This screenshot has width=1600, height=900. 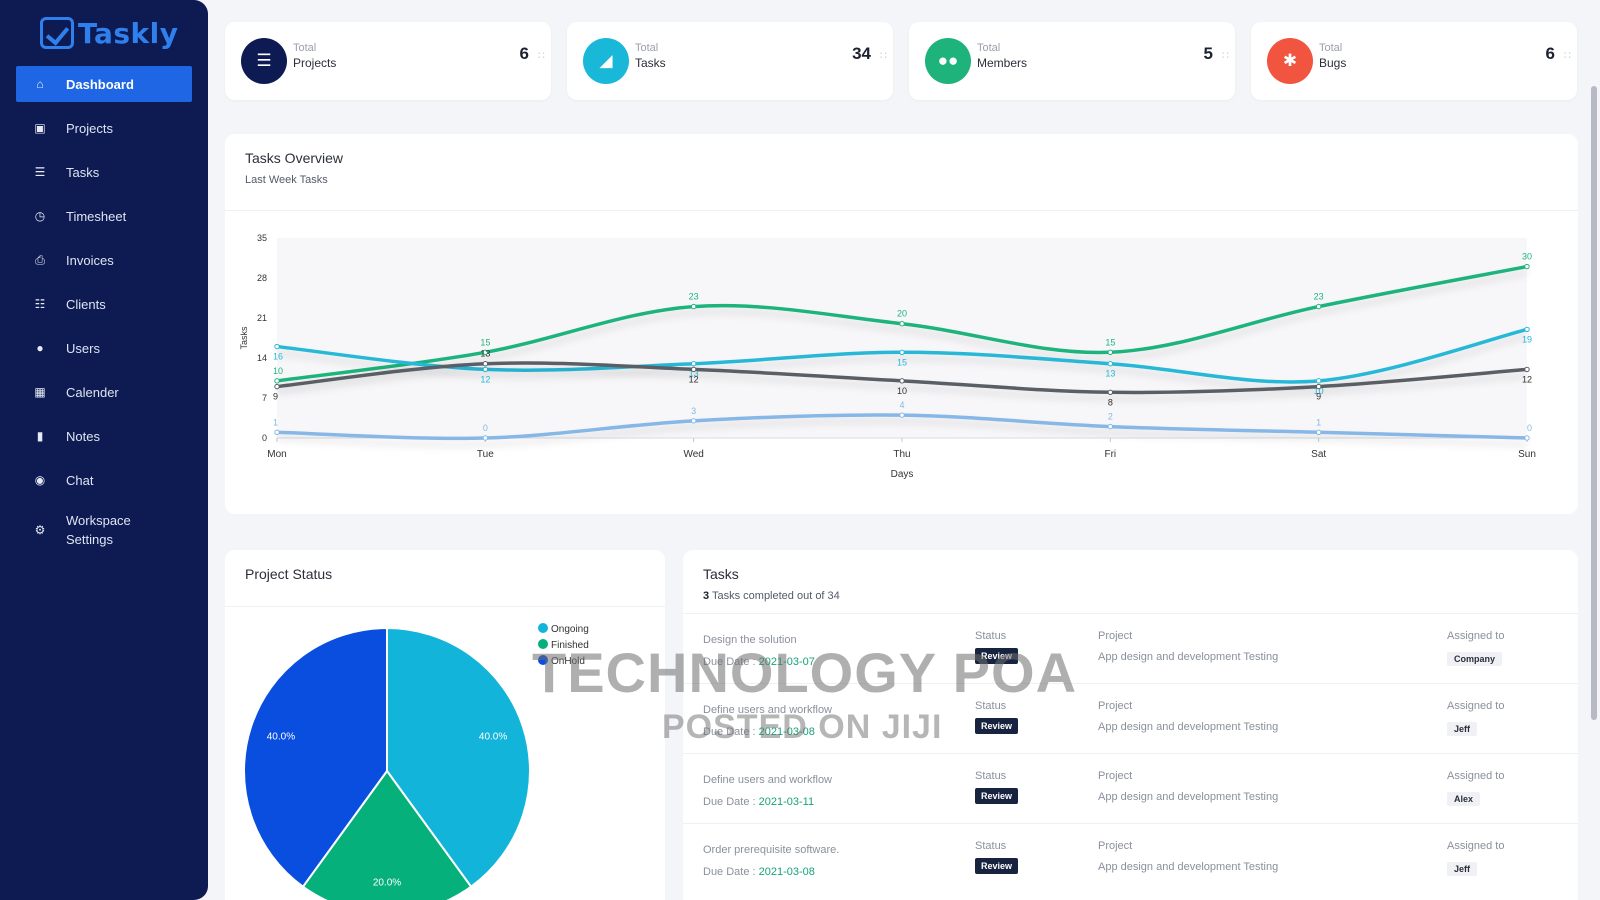 I want to click on sidebar-item-dashboard: ⌂ Dashboard, so click(x=104, y=84).